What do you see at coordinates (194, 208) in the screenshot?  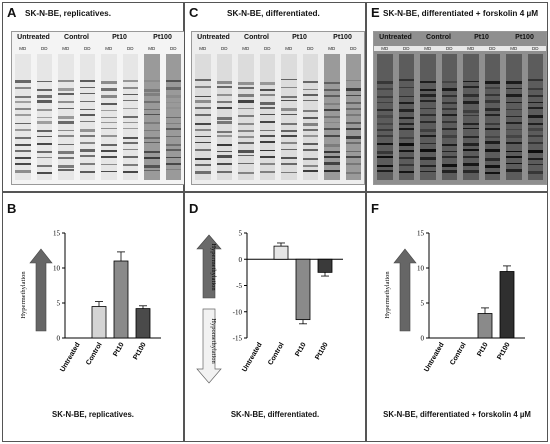 I see `panel-letter: D` at bounding box center [194, 208].